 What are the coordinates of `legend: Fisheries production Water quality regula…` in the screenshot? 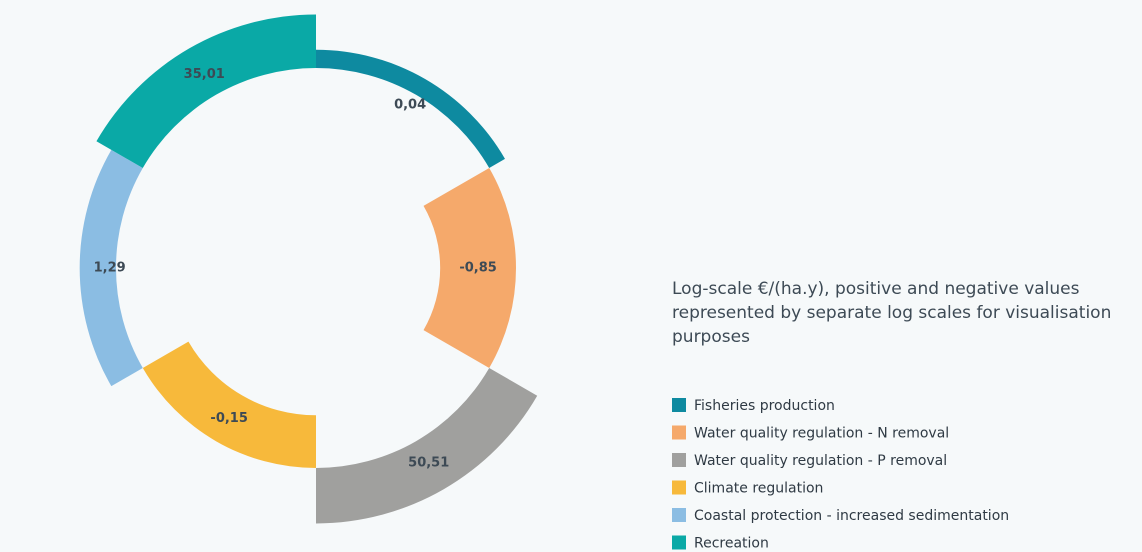 It's located at (840, 475).